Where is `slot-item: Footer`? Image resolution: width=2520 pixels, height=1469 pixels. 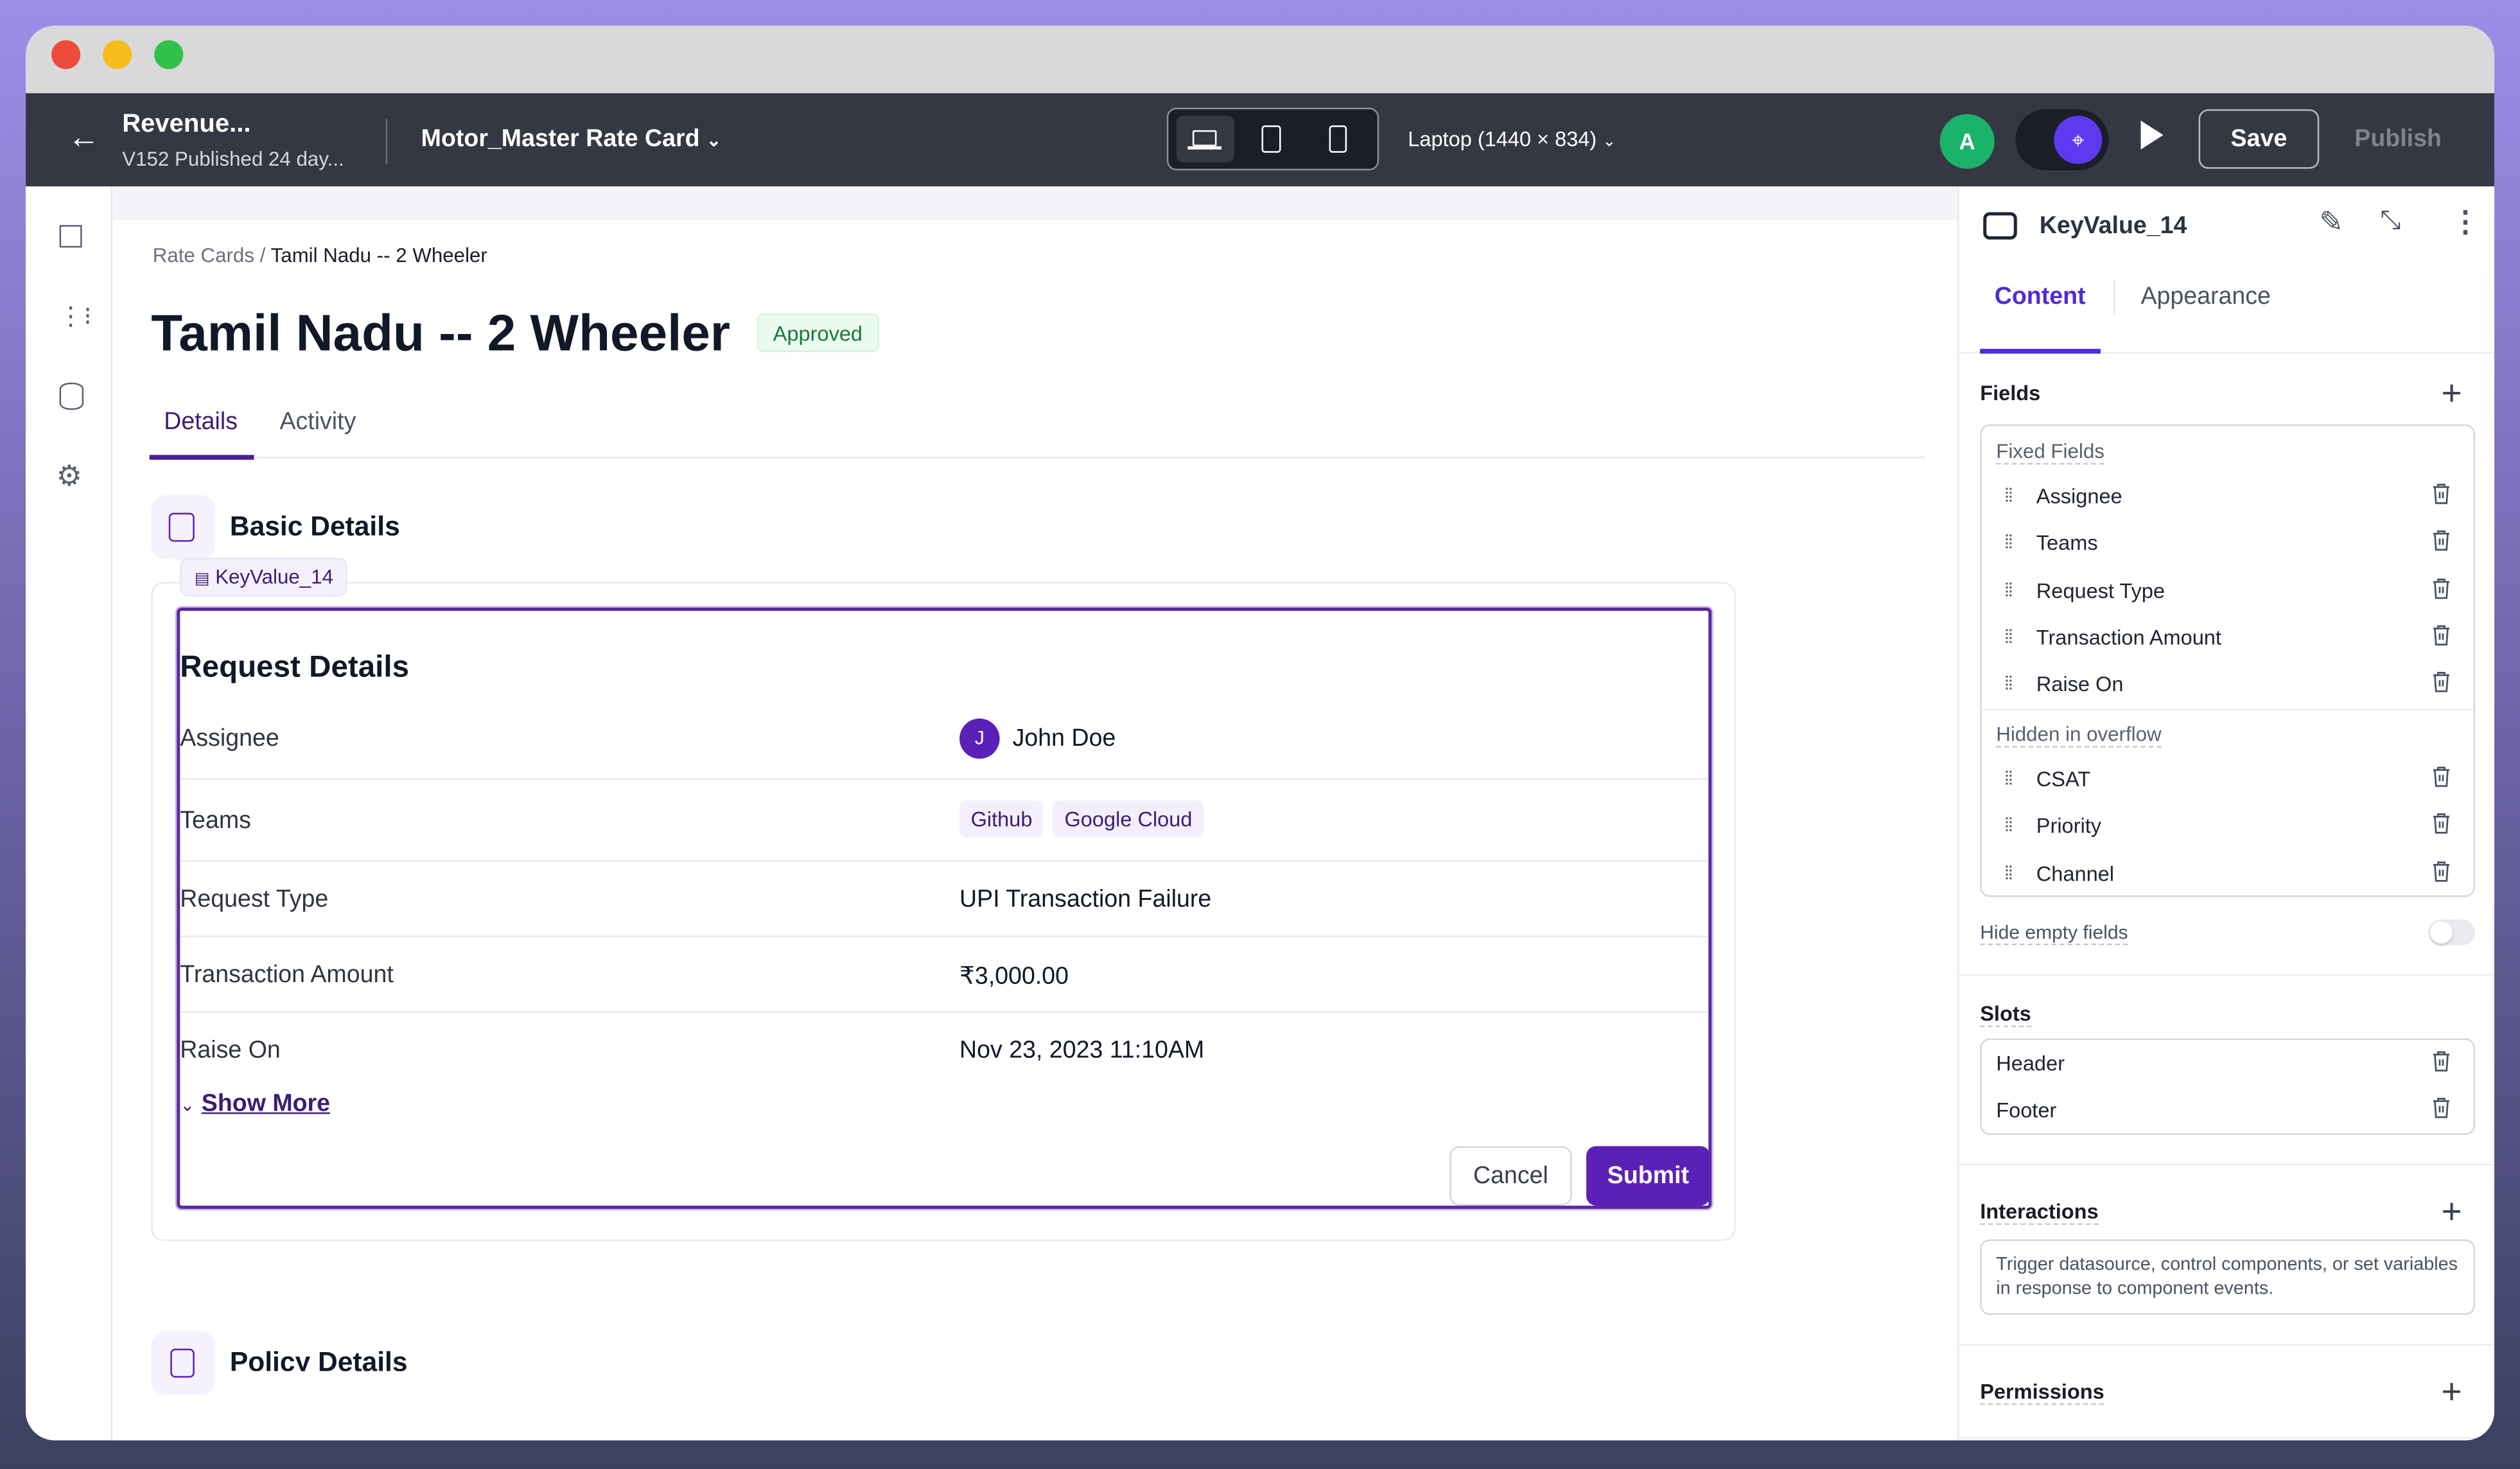 slot-item: Footer is located at coordinates (2223, 1110).